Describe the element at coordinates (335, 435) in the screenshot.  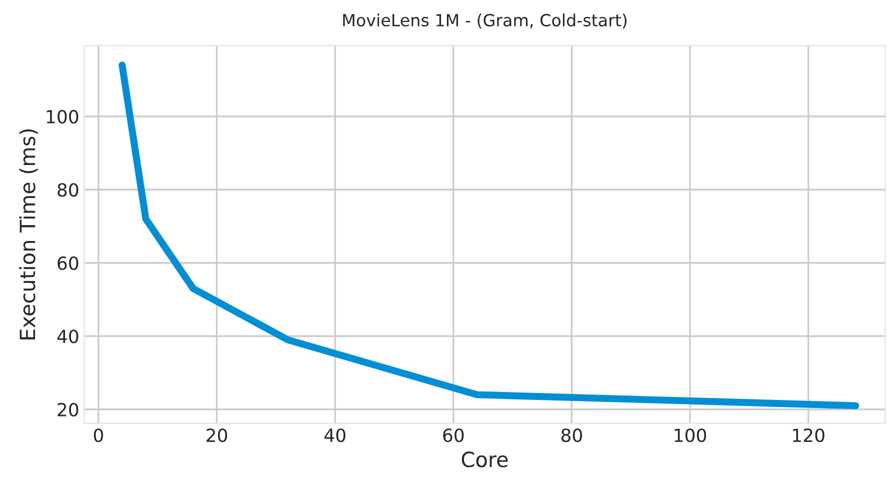
I see `x-tick-label: 40` at that location.